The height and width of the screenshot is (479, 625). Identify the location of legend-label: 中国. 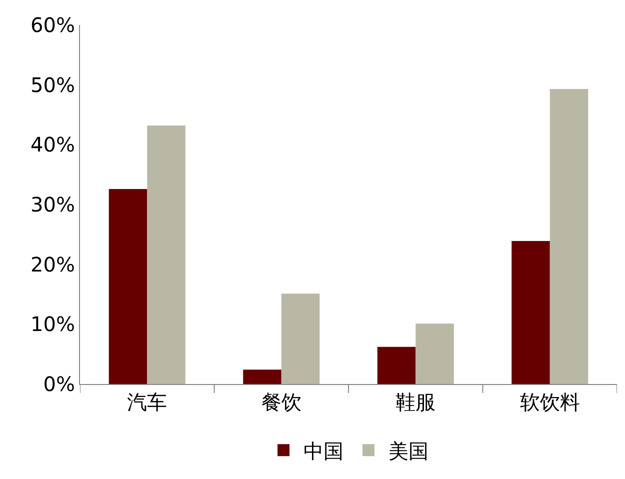
(324, 450).